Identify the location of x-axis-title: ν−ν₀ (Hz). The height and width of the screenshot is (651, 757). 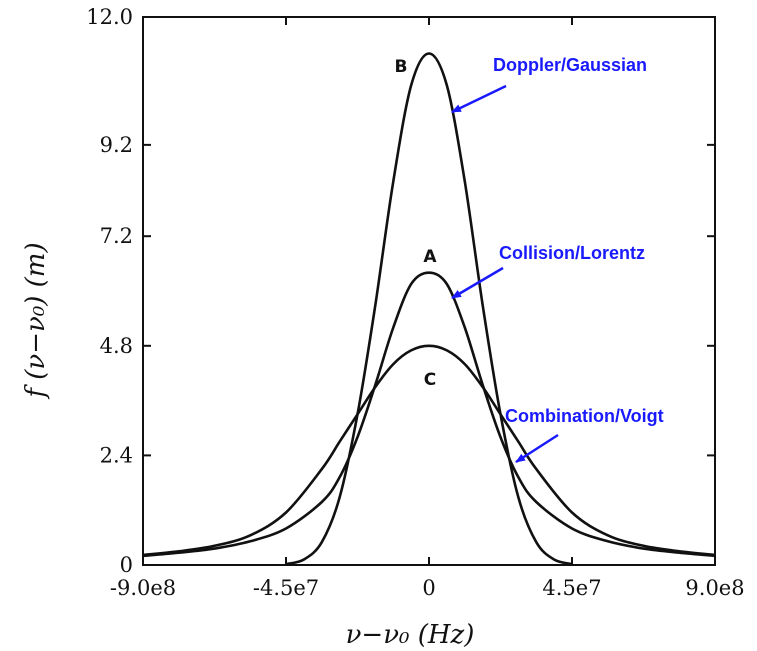
(410, 635).